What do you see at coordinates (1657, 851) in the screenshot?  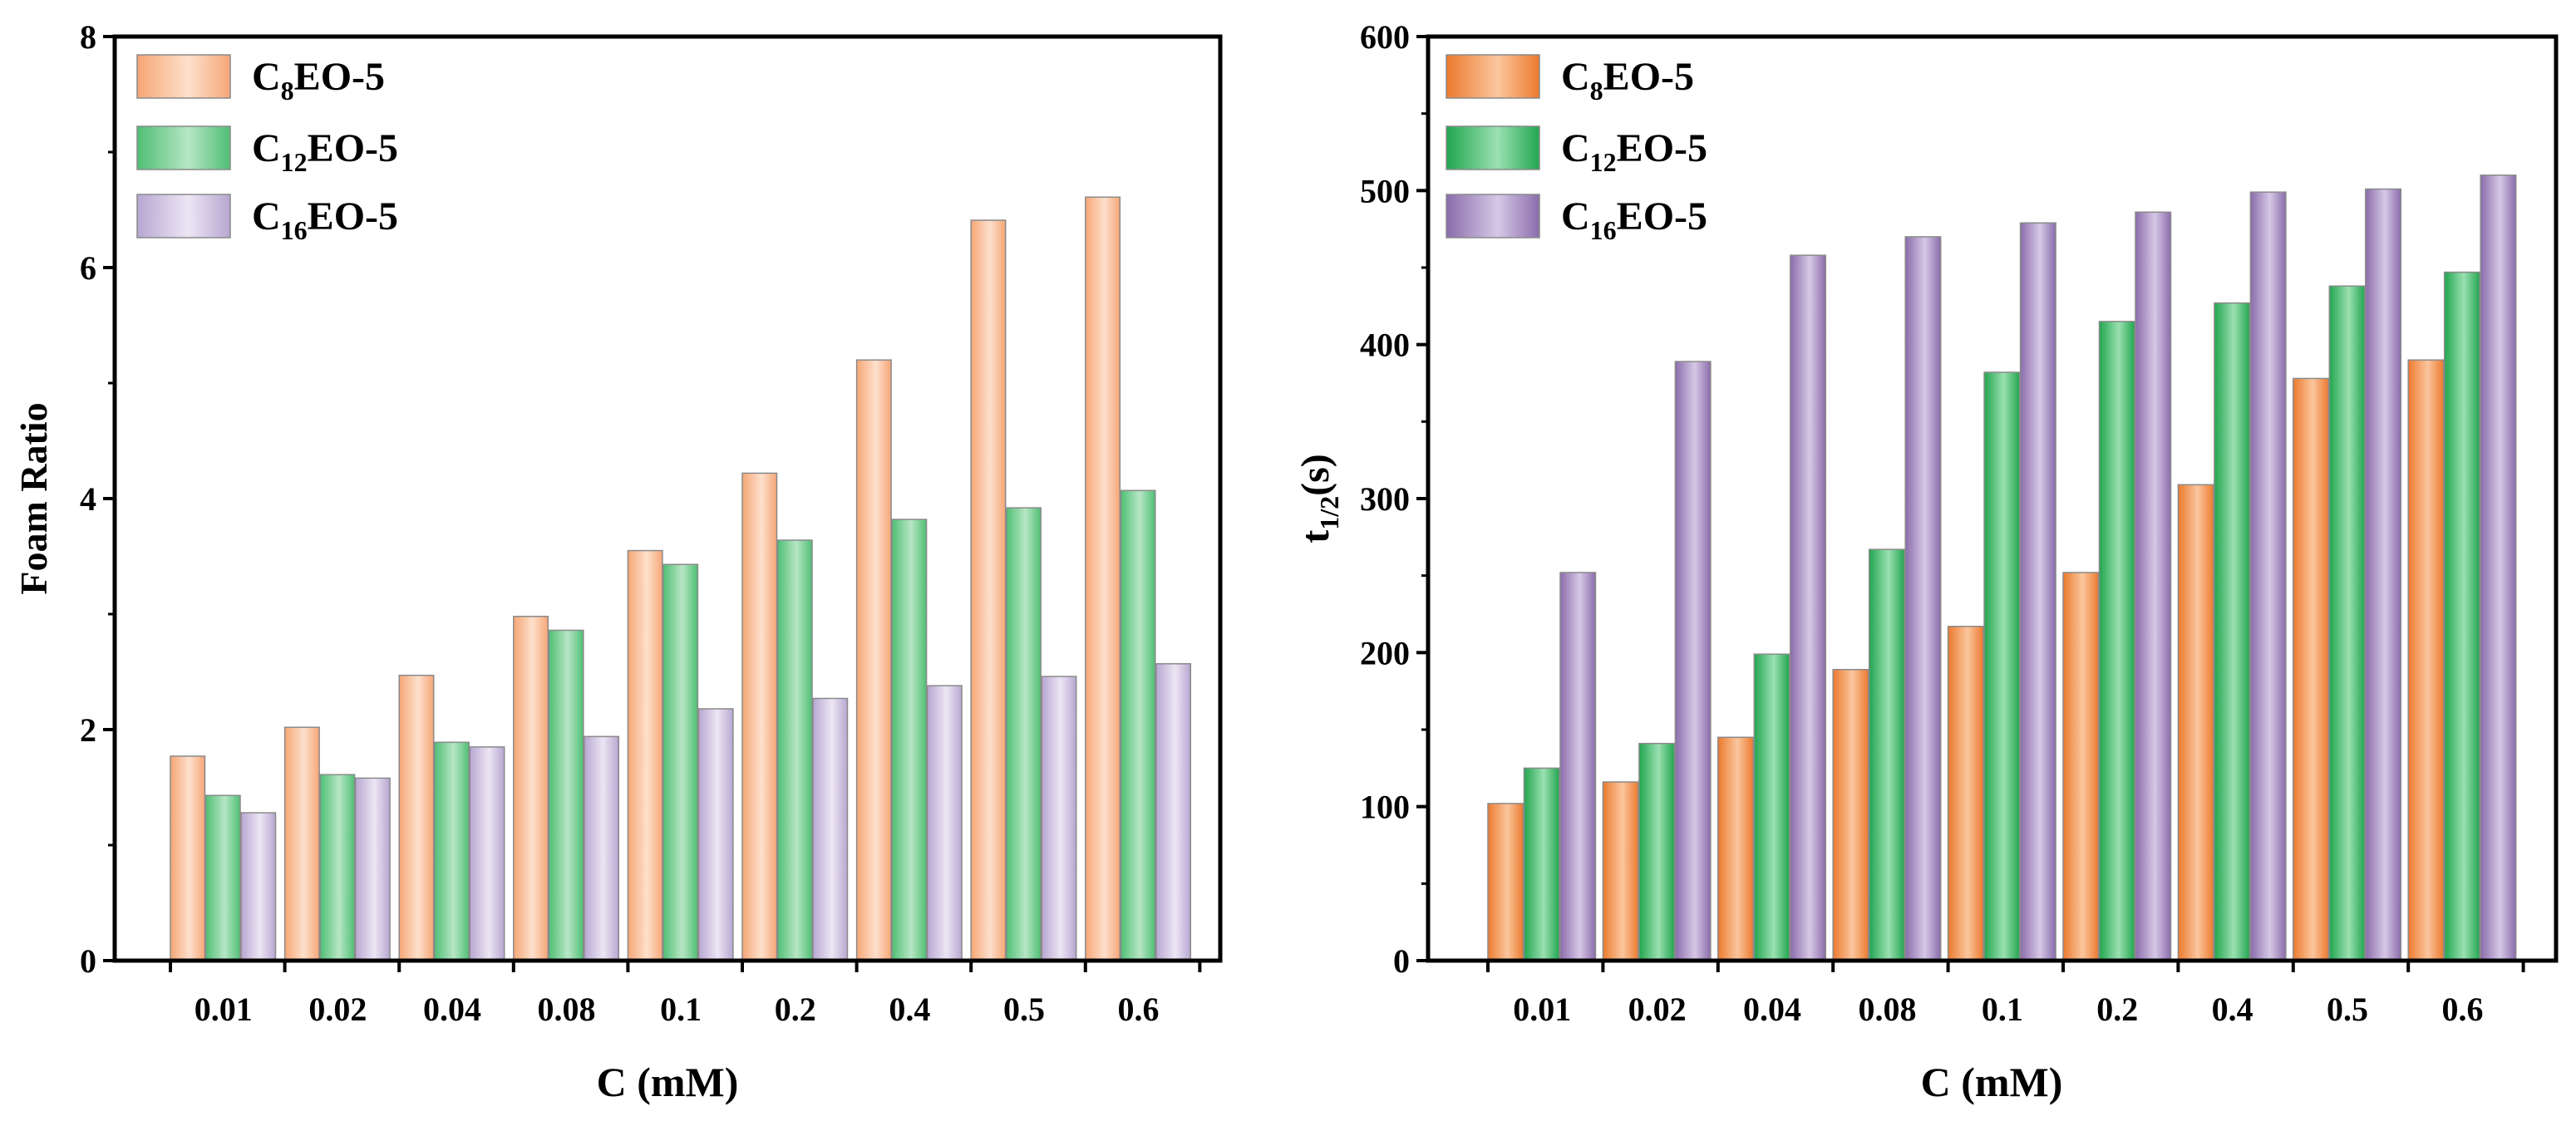 I see `bar-C12EO-5-0.02` at bounding box center [1657, 851].